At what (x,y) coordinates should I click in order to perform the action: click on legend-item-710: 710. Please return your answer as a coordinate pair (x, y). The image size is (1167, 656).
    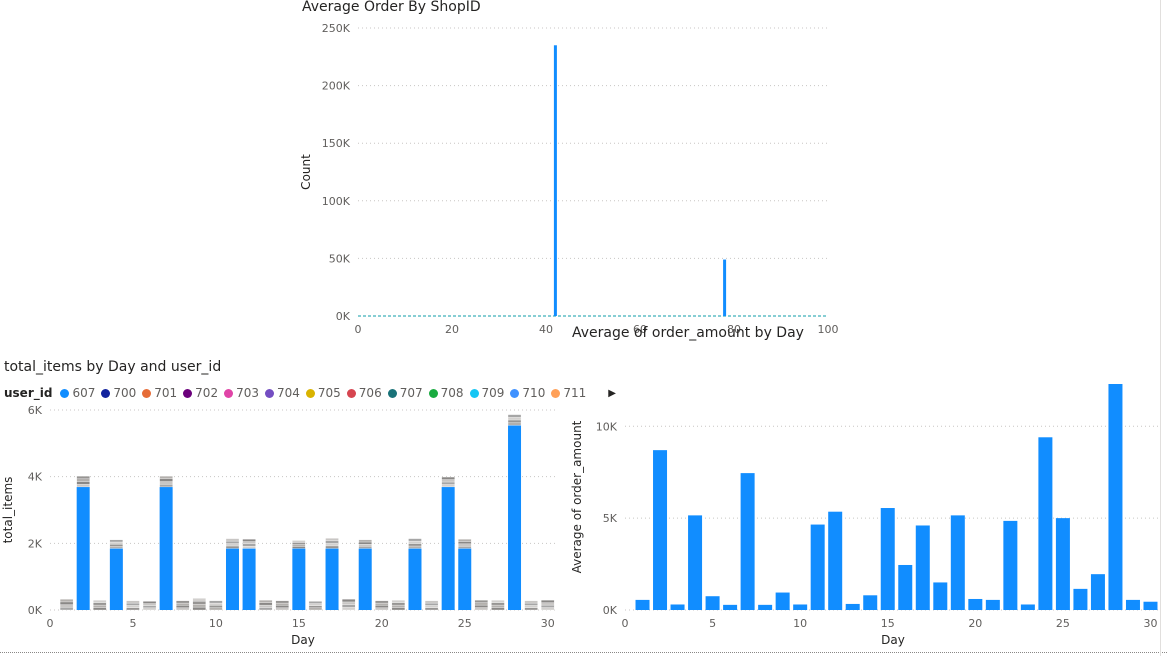
    Looking at the image, I should click on (527, 393).